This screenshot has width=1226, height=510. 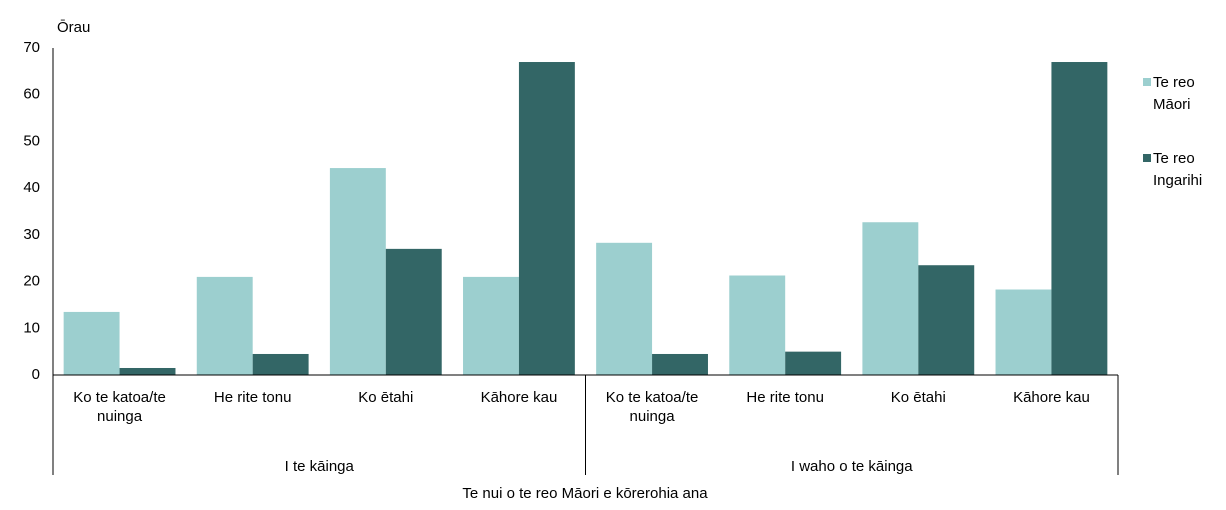 I want to click on legend-label: Te reo Māori, so click(x=1174, y=93).